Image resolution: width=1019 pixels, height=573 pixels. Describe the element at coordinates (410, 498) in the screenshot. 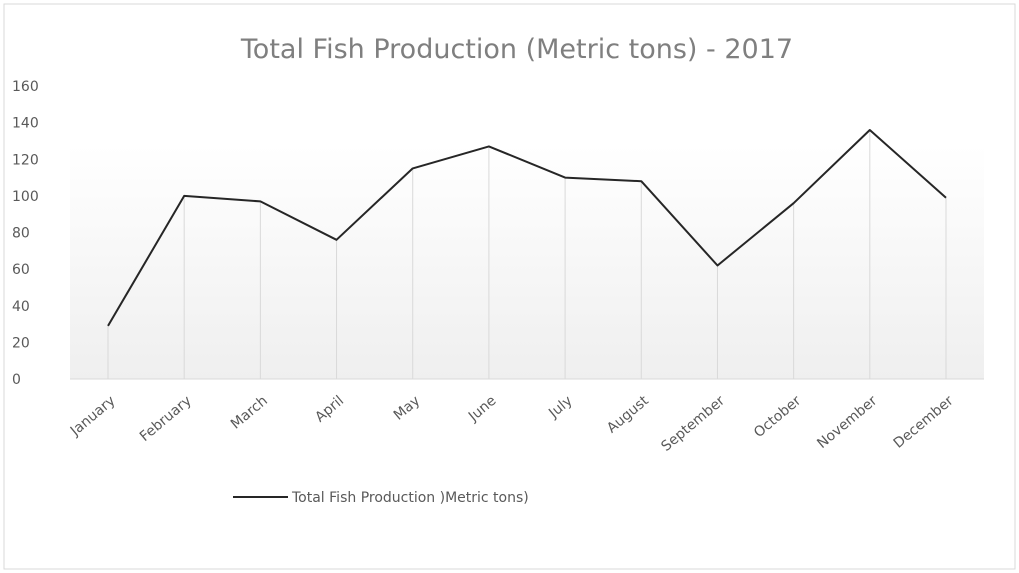

I see `legend-label: Total Fish Production )Metric tons)` at that location.